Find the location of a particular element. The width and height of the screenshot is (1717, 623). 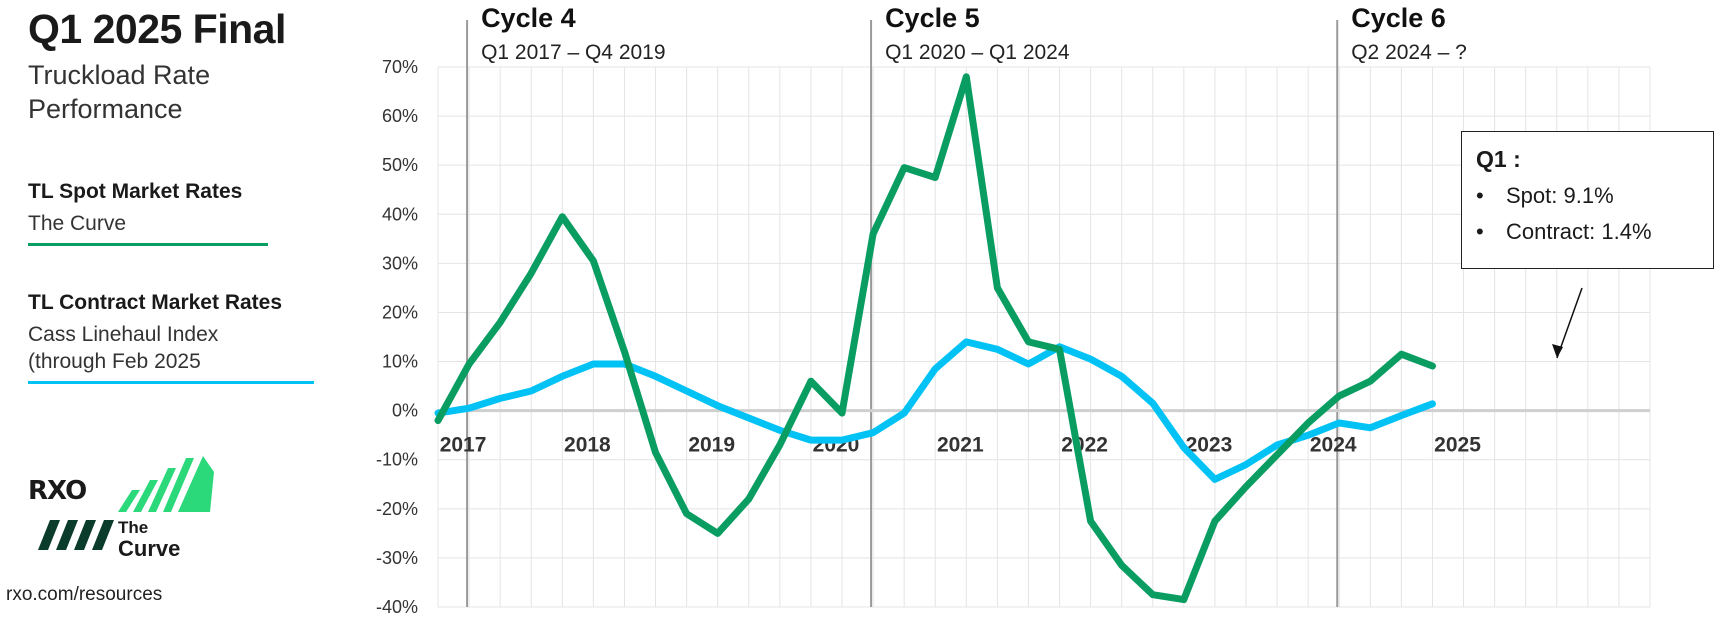

x-tick-label: 2021 is located at coordinates (960, 445).